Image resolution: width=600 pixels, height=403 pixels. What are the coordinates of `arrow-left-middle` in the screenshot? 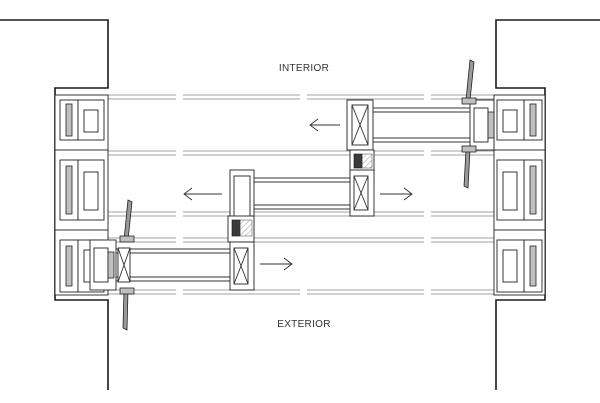 It's located at (202, 194).